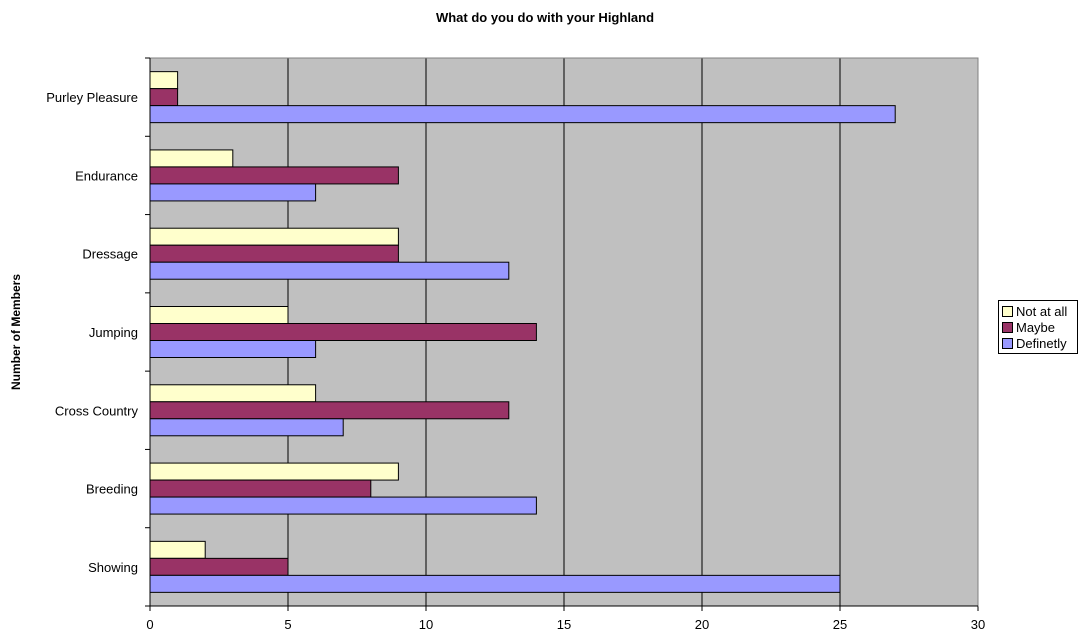 Image resolution: width=1083 pixels, height=639 pixels. Describe the element at coordinates (702, 624) in the screenshot. I see `x-tick-label: 20` at that location.